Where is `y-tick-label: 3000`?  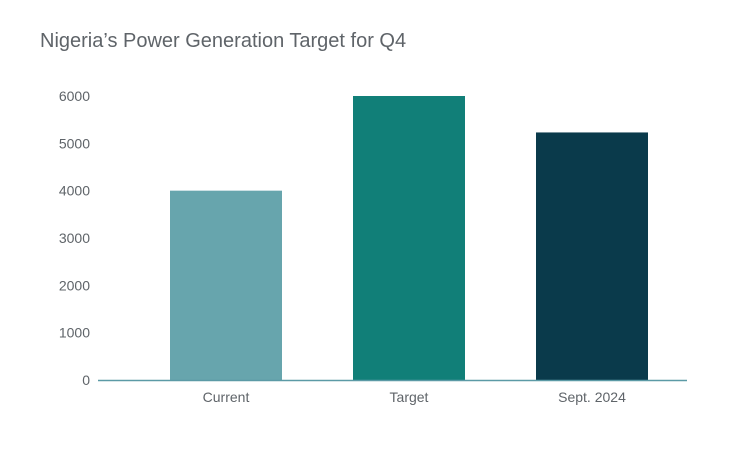 y-tick-label: 3000 is located at coordinates (74, 238).